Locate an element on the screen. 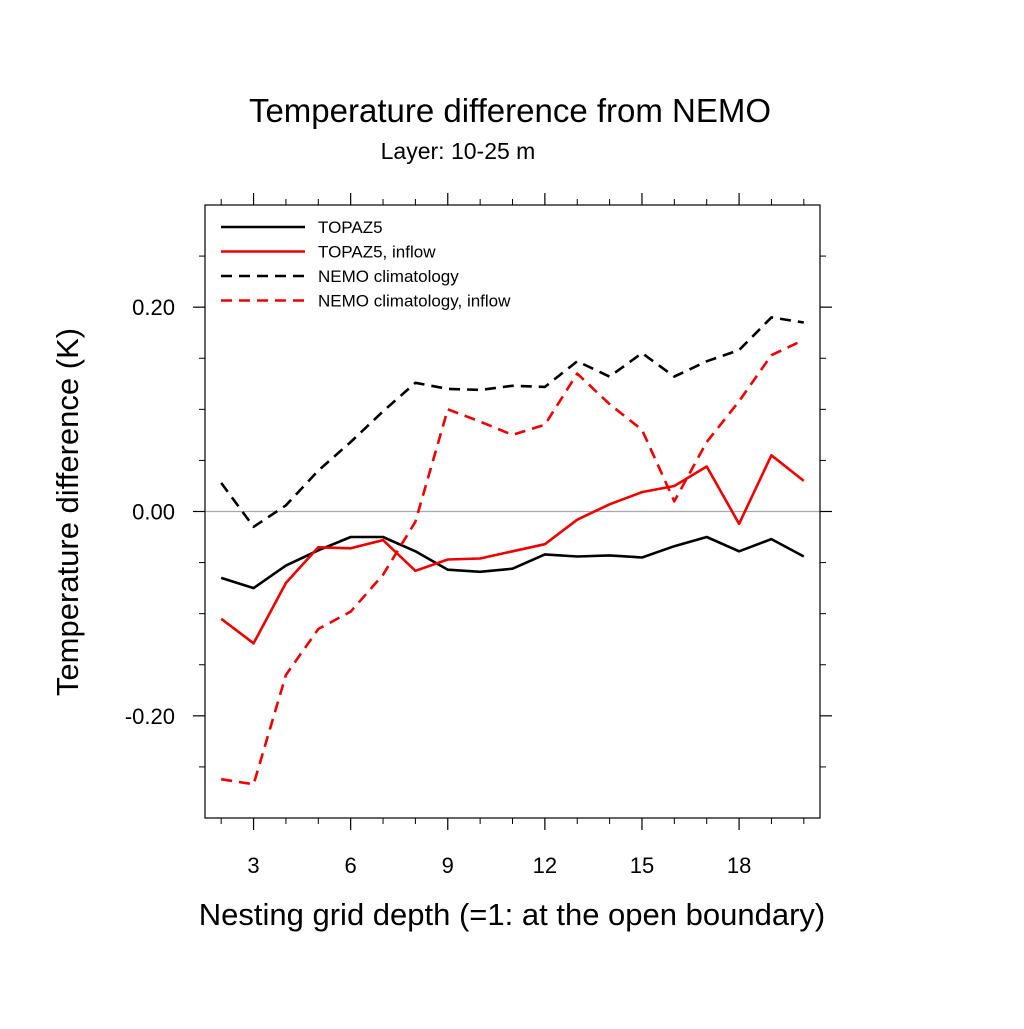  x-tick-label: 18 is located at coordinates (739, 865).